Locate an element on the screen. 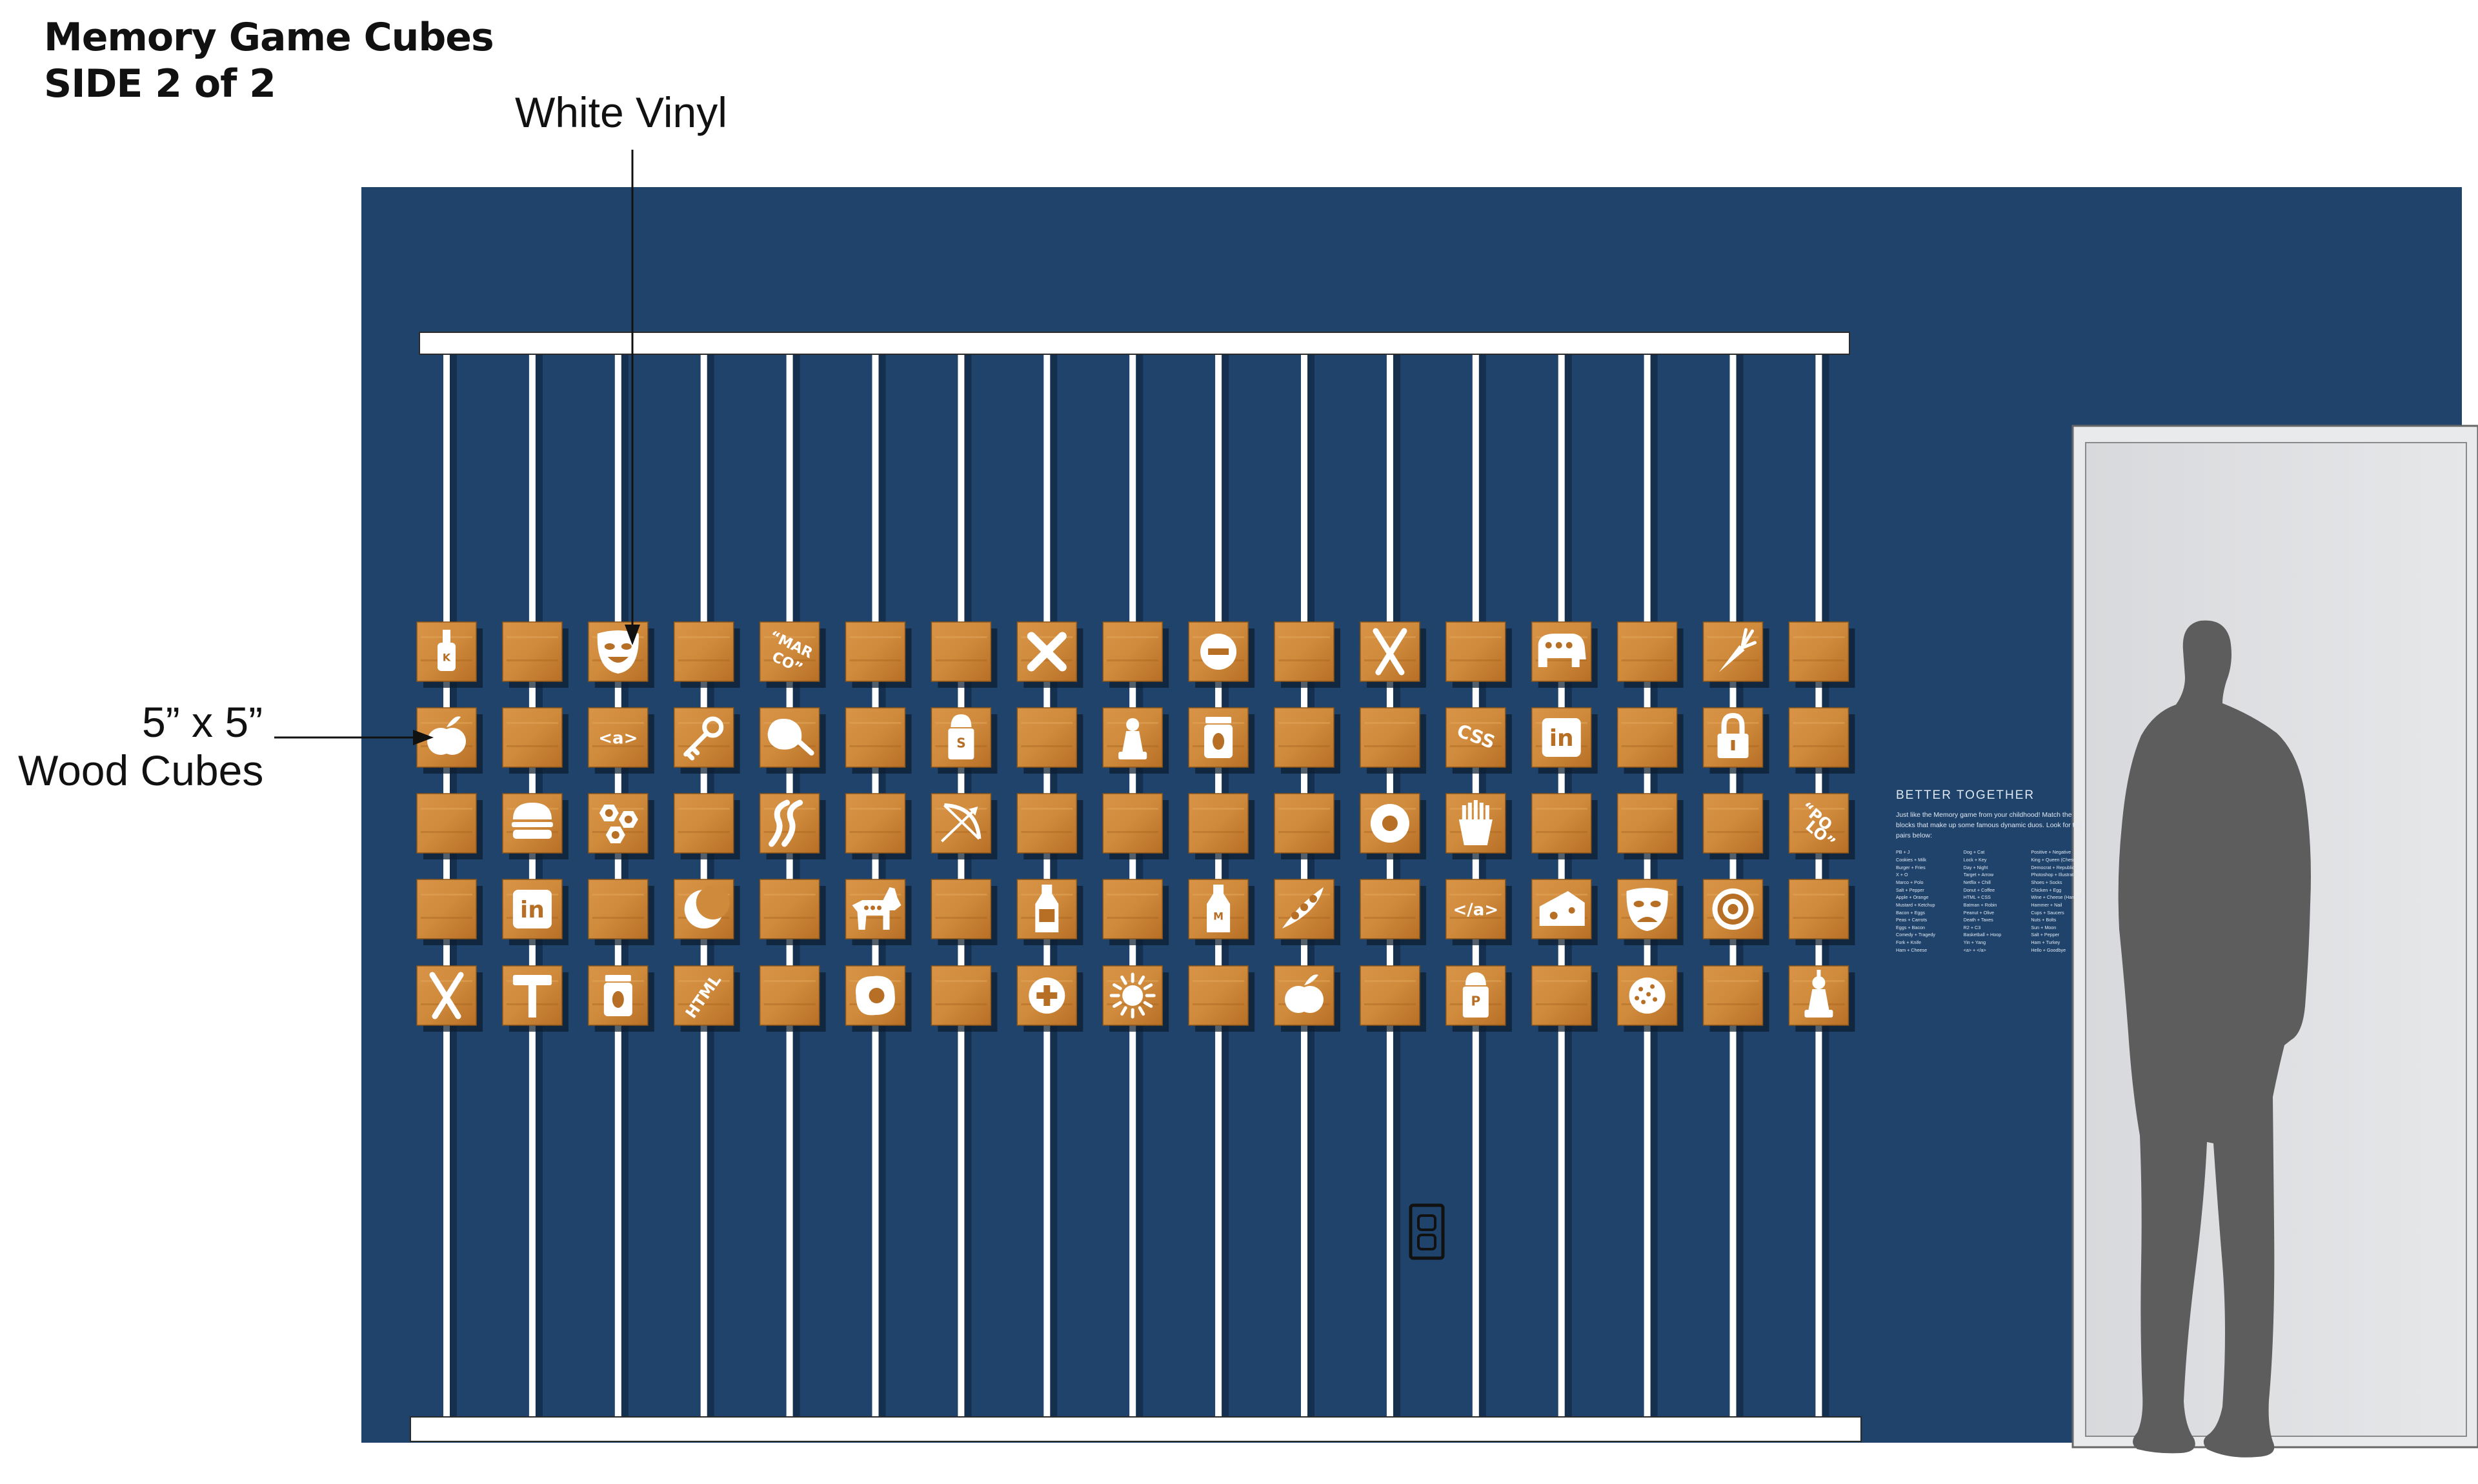 This screenshot has height=1484, width=2478. ketchup-bottle-icon: K is located at coordinates (447, 650).